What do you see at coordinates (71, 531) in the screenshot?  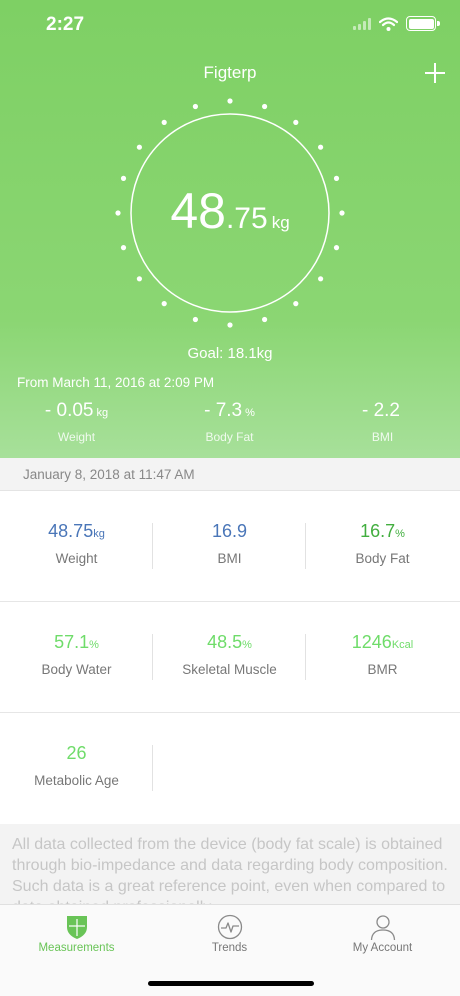 I see `metric-value: 48.75` at bounding box center [71, 531].